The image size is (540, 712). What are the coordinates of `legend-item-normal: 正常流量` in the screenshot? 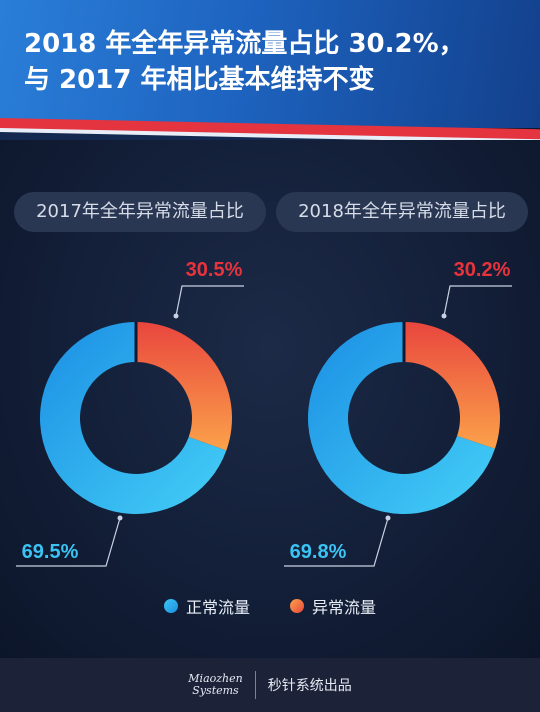 It's located at (206, 606).